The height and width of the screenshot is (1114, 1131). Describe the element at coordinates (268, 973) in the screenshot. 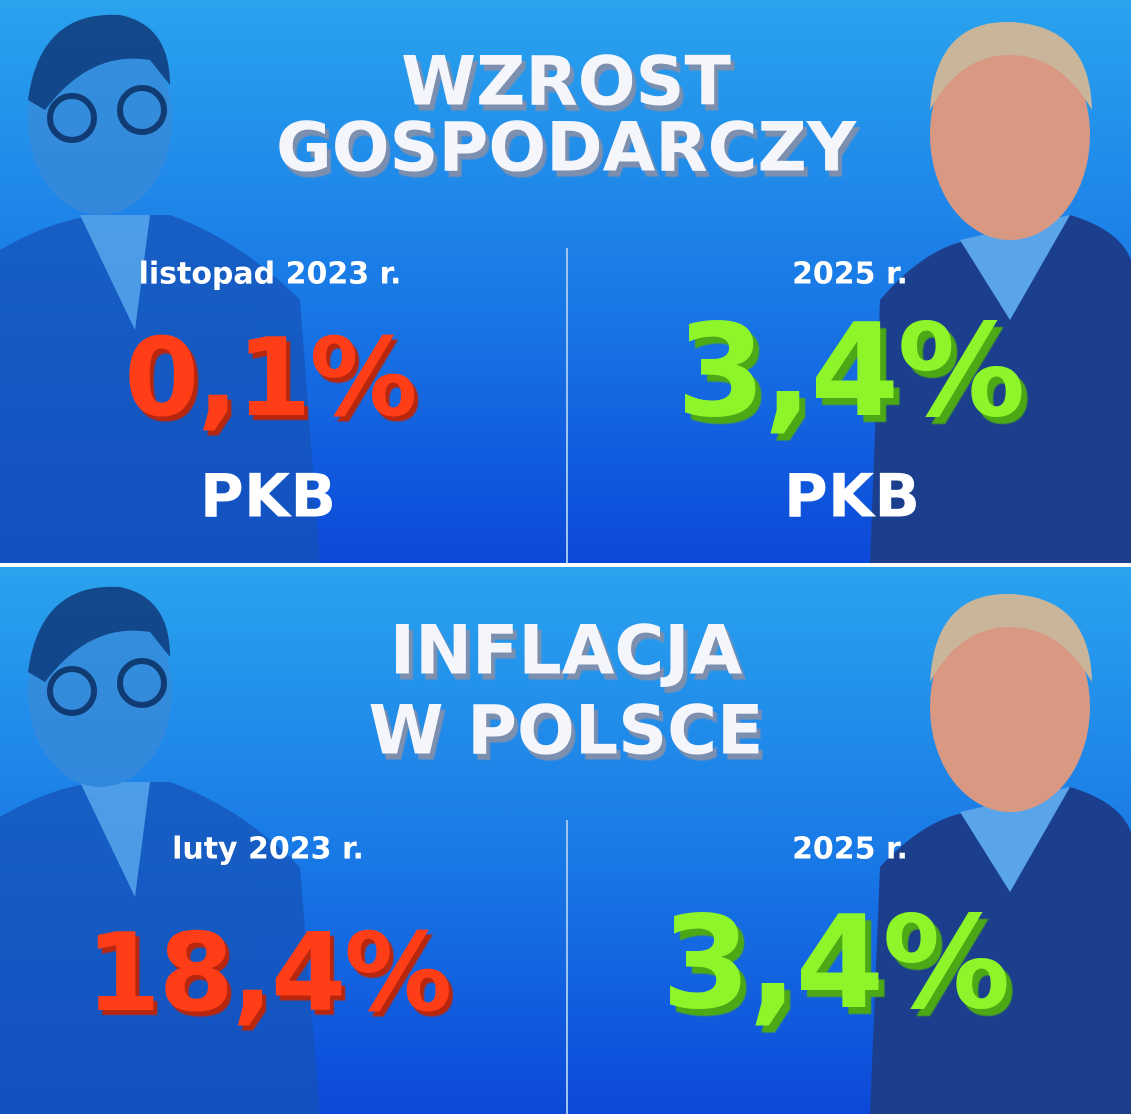

I see `left-value: 18,4%` at that location.